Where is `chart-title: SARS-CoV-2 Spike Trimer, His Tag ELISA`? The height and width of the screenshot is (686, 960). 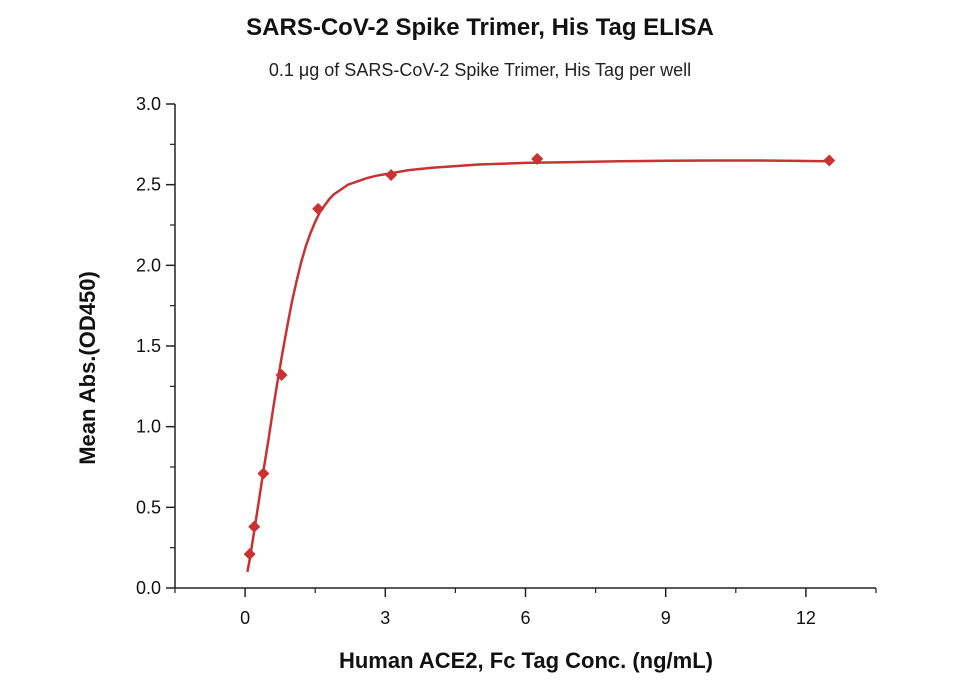 chart-title: SARS-CoV-2 Spike Trimer, His Tag ELISA is located at coordinates (480, 27).